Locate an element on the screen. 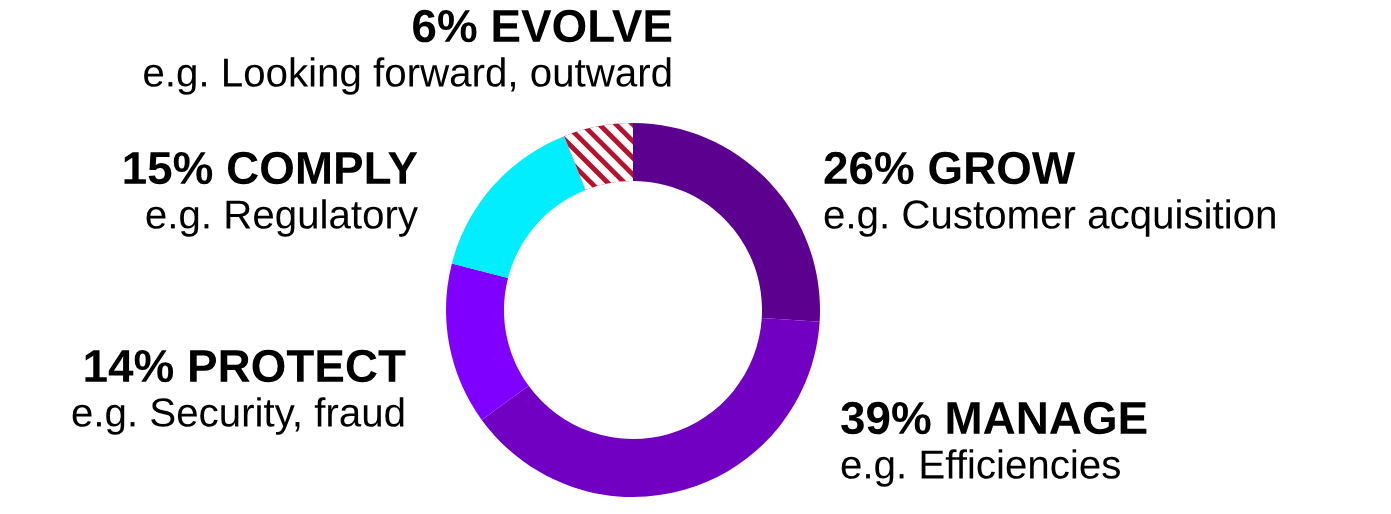  slice-label: 39% MANAGE is located at coordinates (994, 418).